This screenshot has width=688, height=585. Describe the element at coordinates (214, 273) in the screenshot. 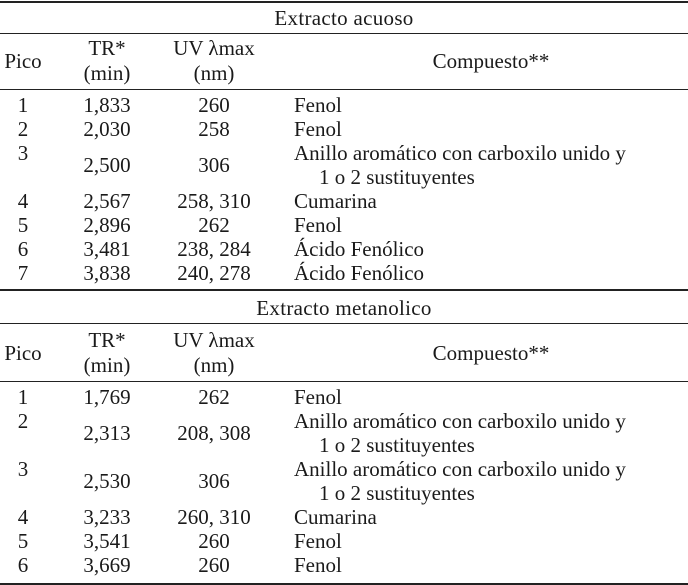

I see `cell-uv: 240, 278` at that location.